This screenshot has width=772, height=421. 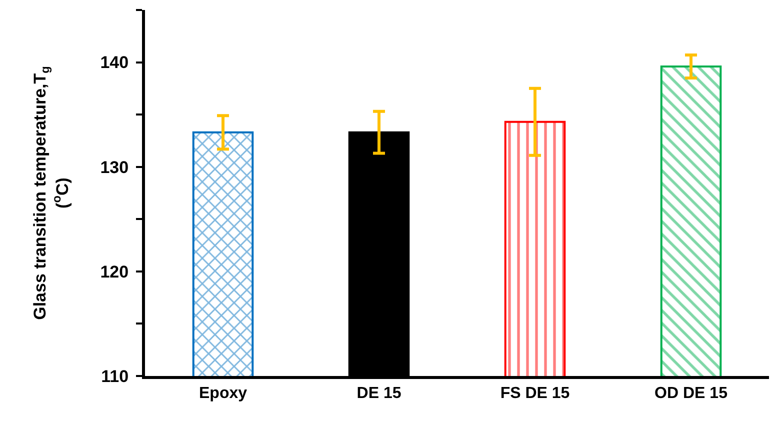 What do you see at coordinates (379, 393) in the screenshot?
I see `x-tick-label: DE 15` at bounding box center [379, 393].